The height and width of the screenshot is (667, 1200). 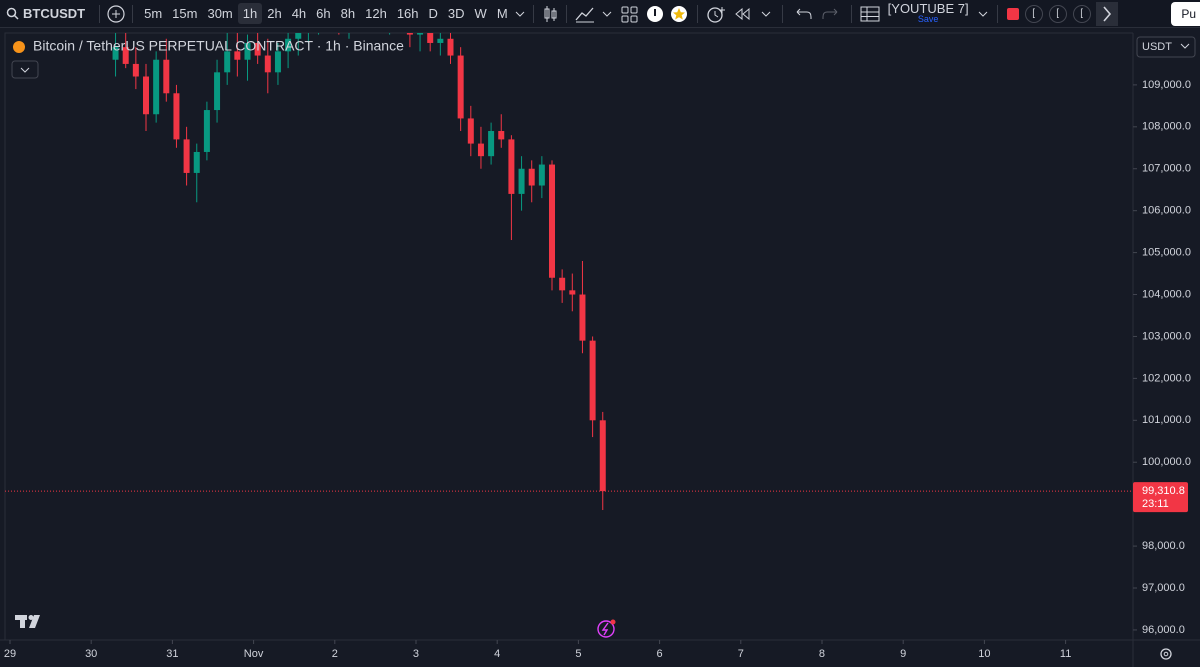 What do you see at coordinates (250, 13) in the screenshot?
I see `interval-button: 1h` at bounding box center [250, 13].